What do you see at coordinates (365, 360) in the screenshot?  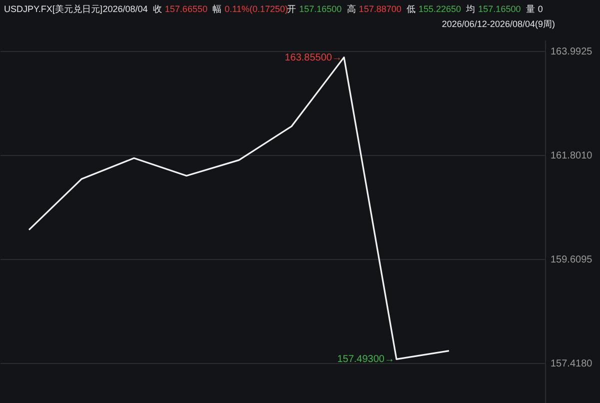 I see `data-label: 157.49300→` at bounding box center [365, 360].